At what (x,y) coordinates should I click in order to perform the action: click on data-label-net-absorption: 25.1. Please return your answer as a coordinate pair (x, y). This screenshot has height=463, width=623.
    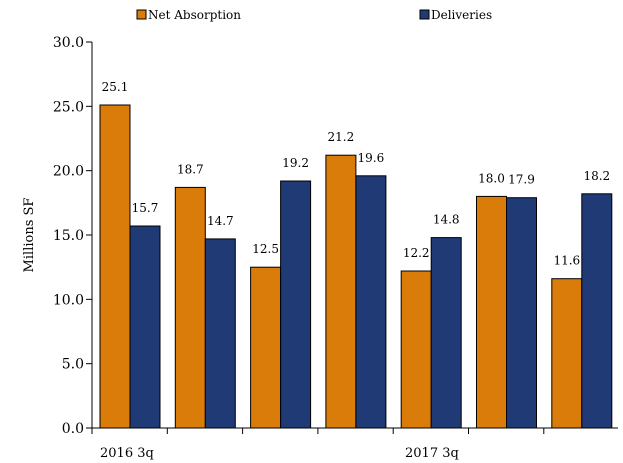
    Looking at the image, I should click on (115, 87).